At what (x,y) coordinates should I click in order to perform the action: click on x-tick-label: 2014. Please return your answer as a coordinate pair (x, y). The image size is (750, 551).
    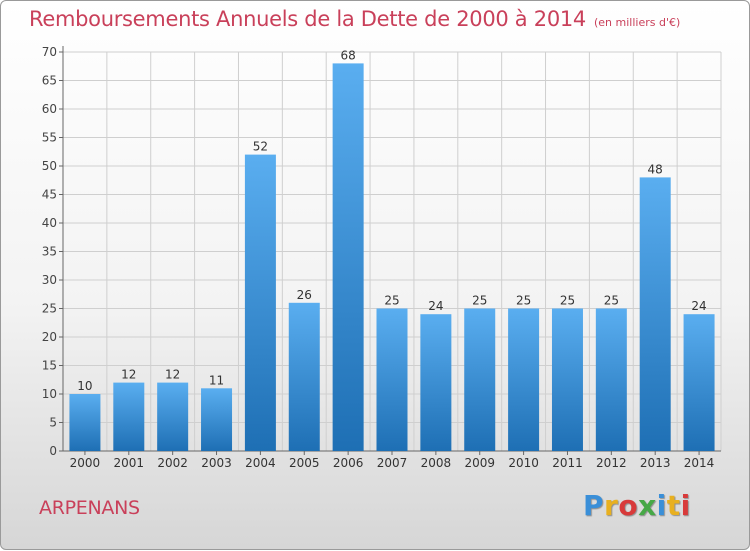
    Looking at the image, I should click on (699, 463).